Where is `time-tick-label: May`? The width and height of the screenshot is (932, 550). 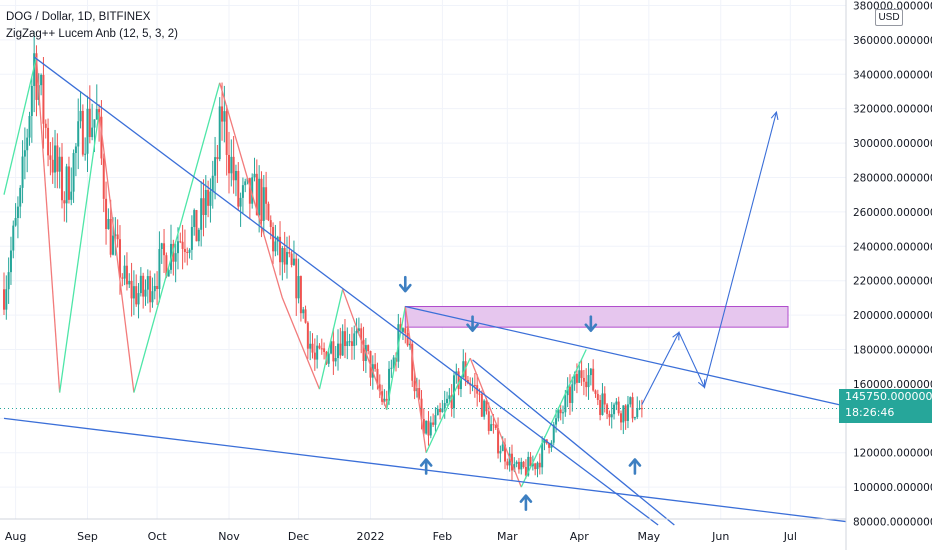
time-tick-label: May is located at coordinates (648, 536).